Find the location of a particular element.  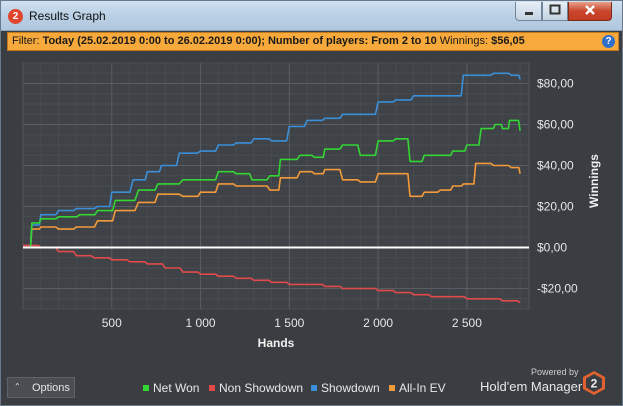

help-icon: ? is located at coordinates (608, 41).